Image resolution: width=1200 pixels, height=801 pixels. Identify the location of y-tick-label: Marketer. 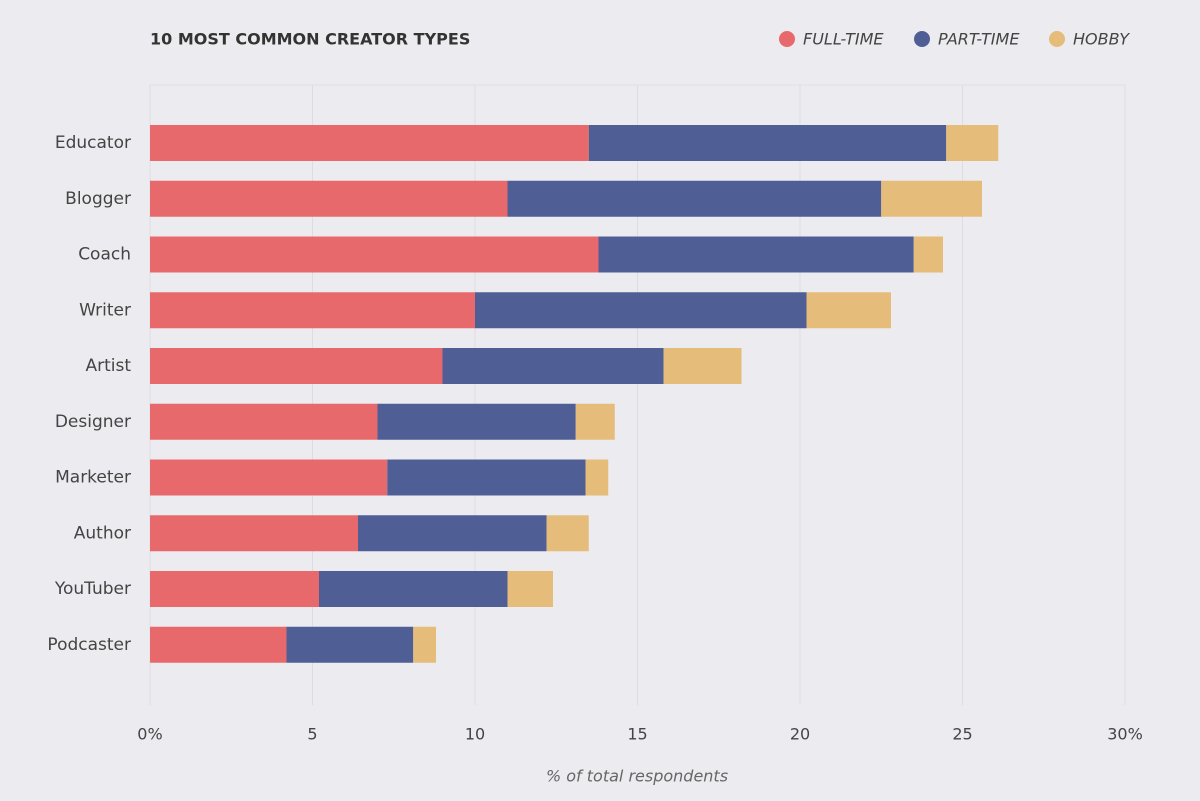
(93, 478).